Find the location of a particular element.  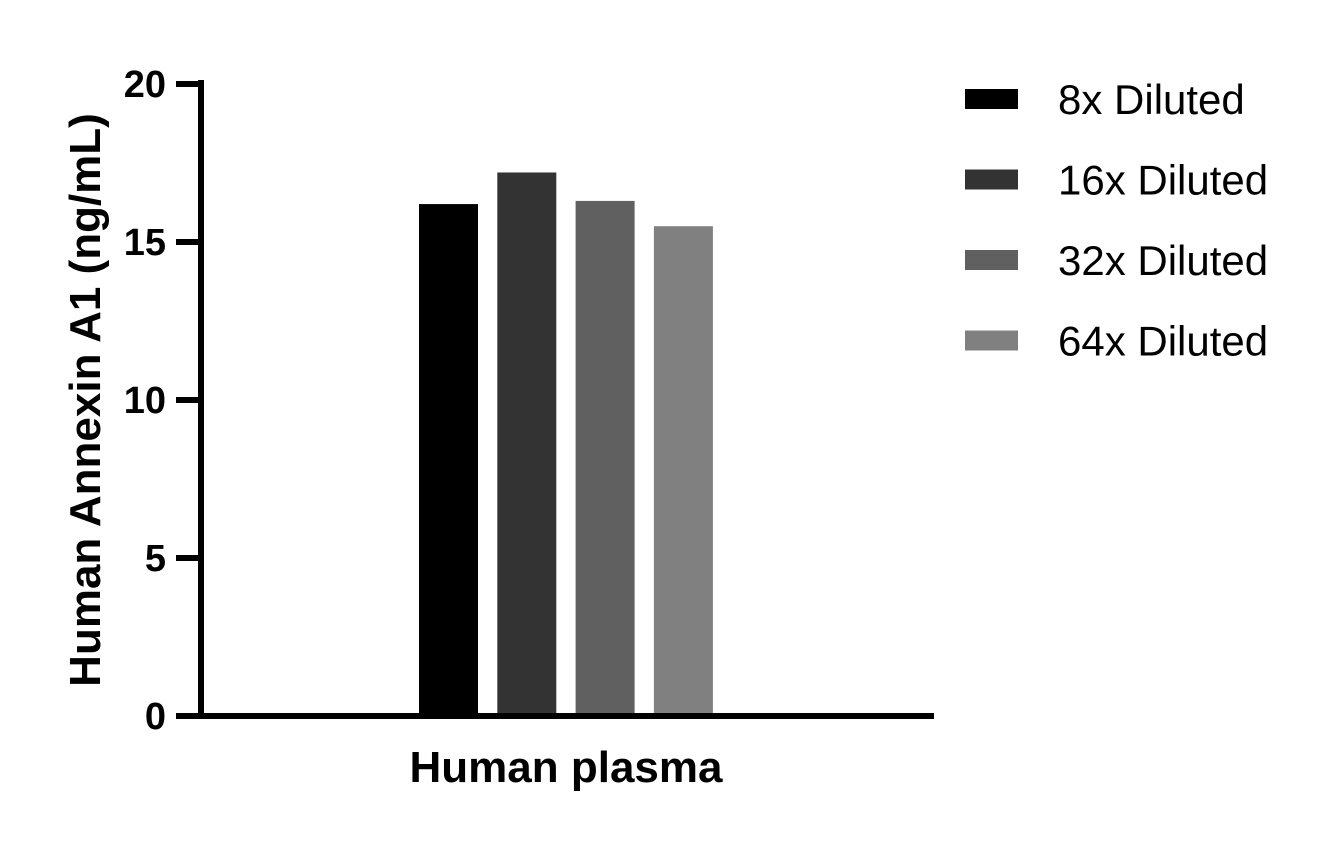

y-axis-label: Human Annexin A1 (ng/mL) is located at coordinates (85, 400).